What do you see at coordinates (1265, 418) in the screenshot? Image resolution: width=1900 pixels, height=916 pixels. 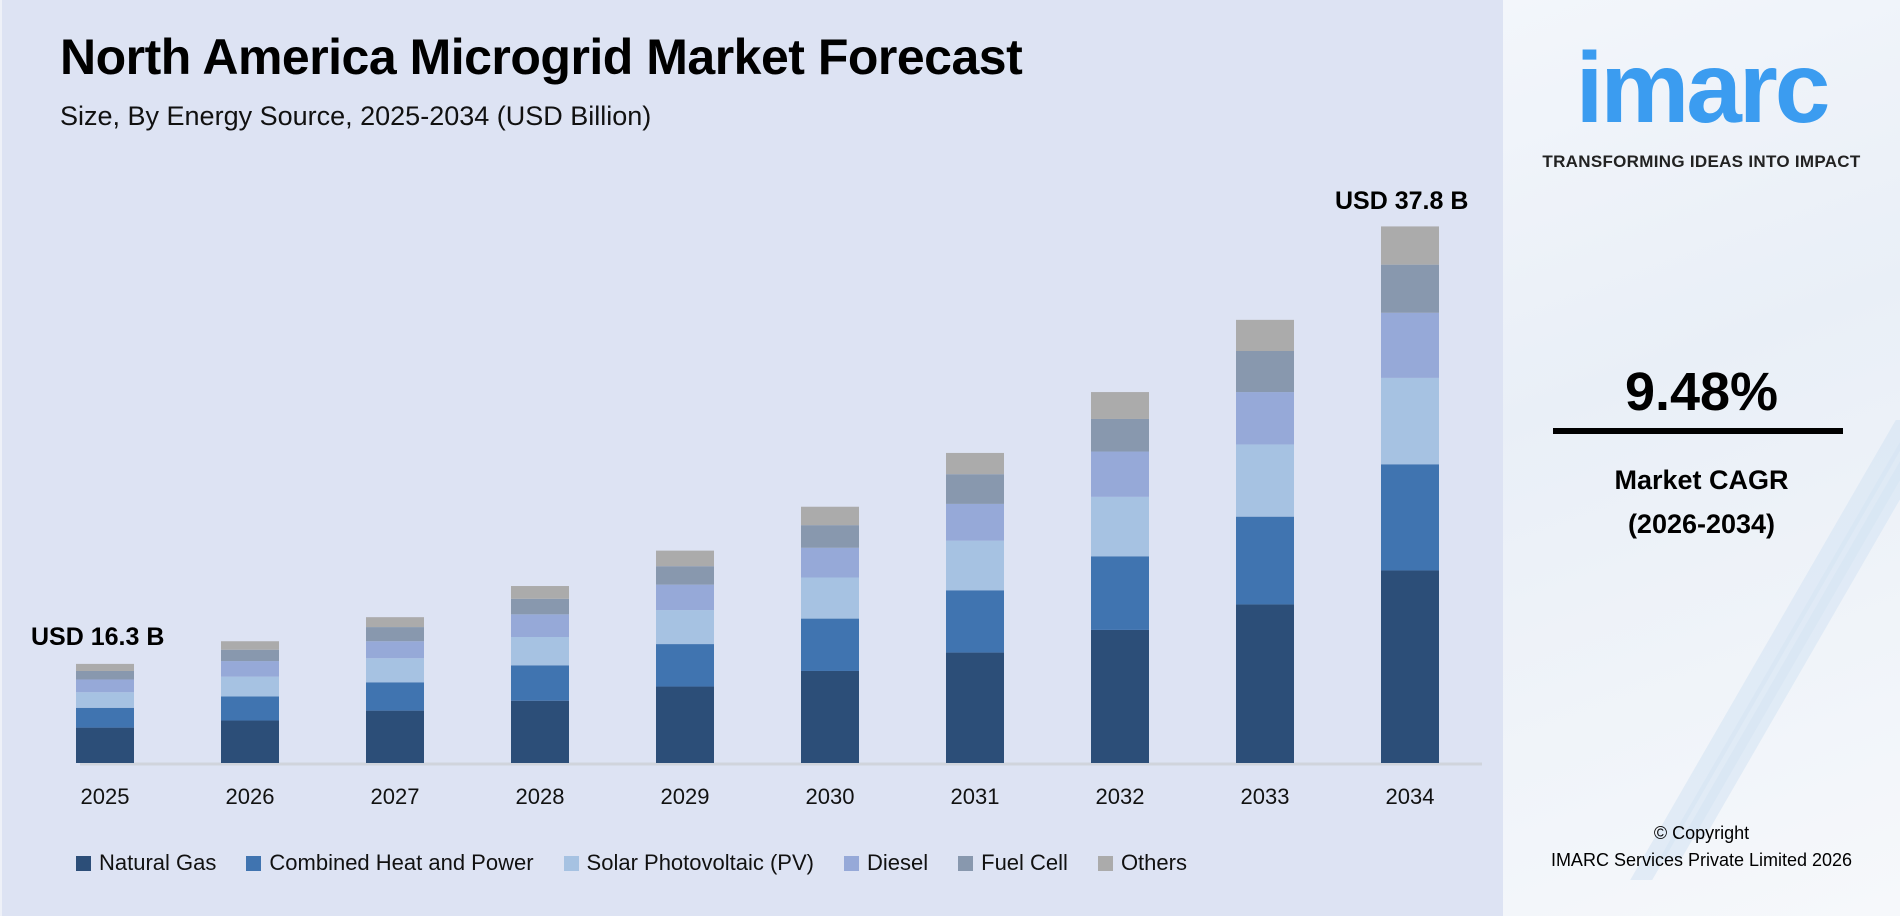 I see `bar-segment-diesel-2033` at bounding box center [1265, 418].